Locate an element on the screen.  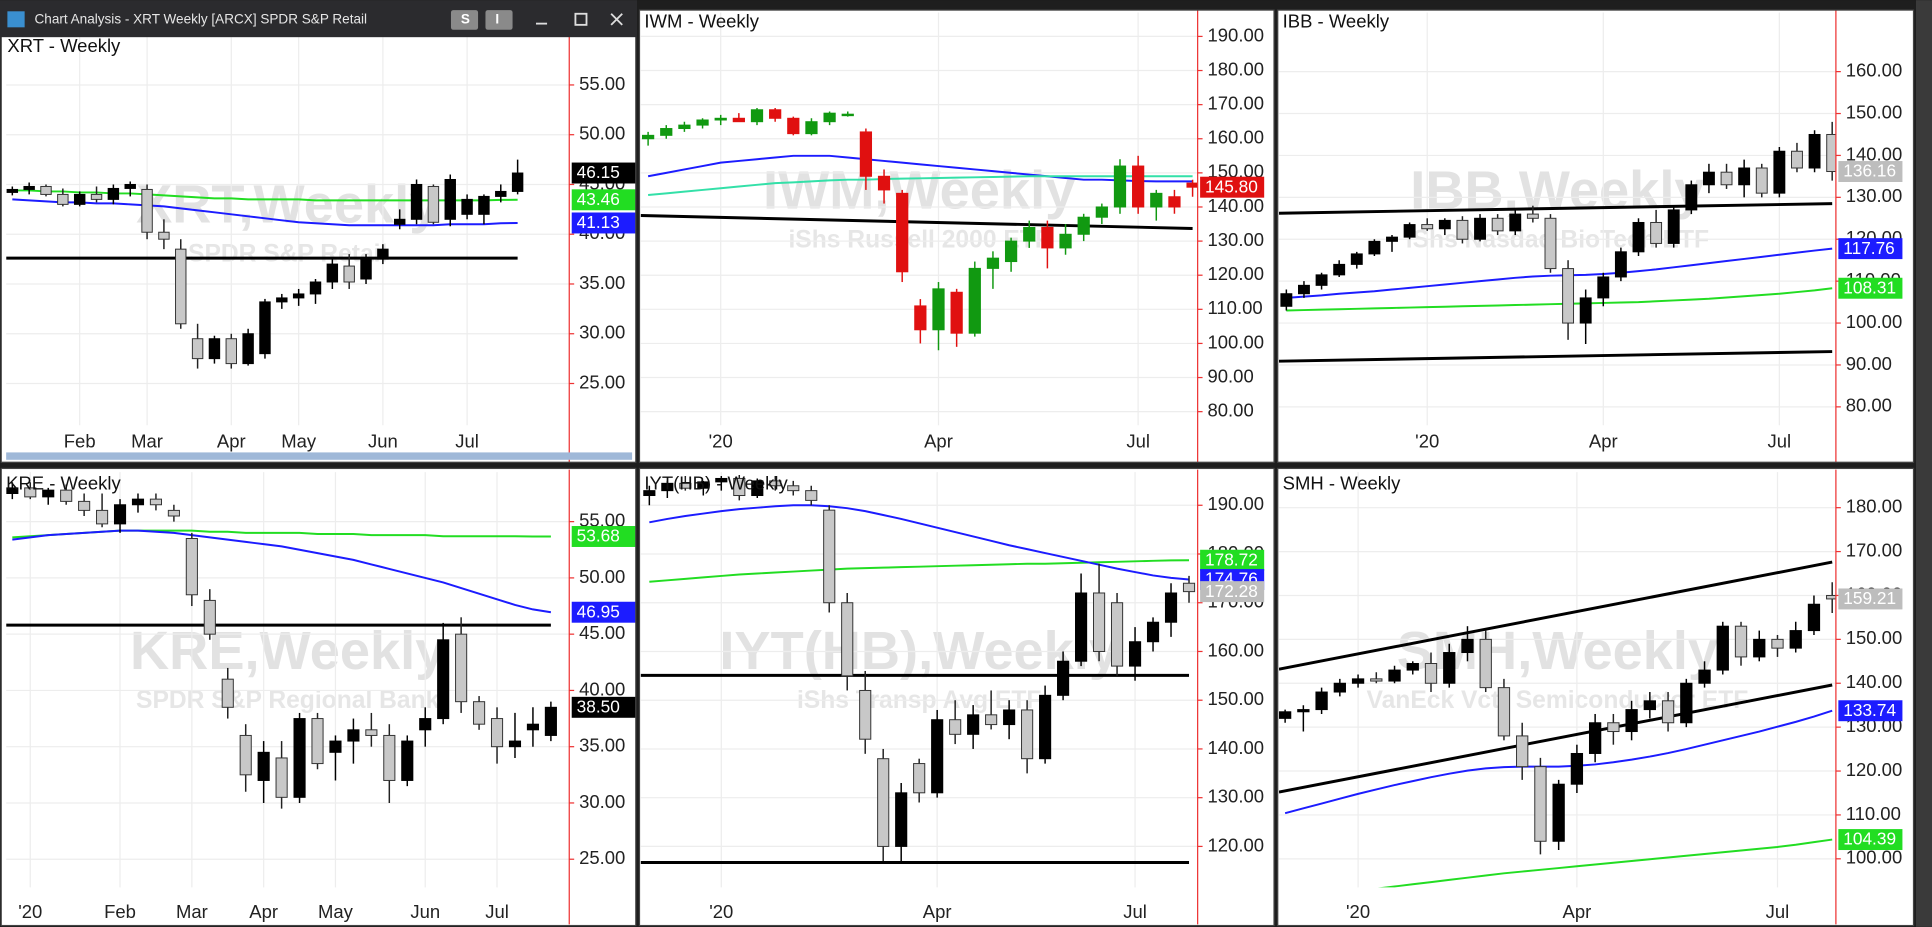
price-badge-label: 136.16 is located at coordinates (1869, 171).